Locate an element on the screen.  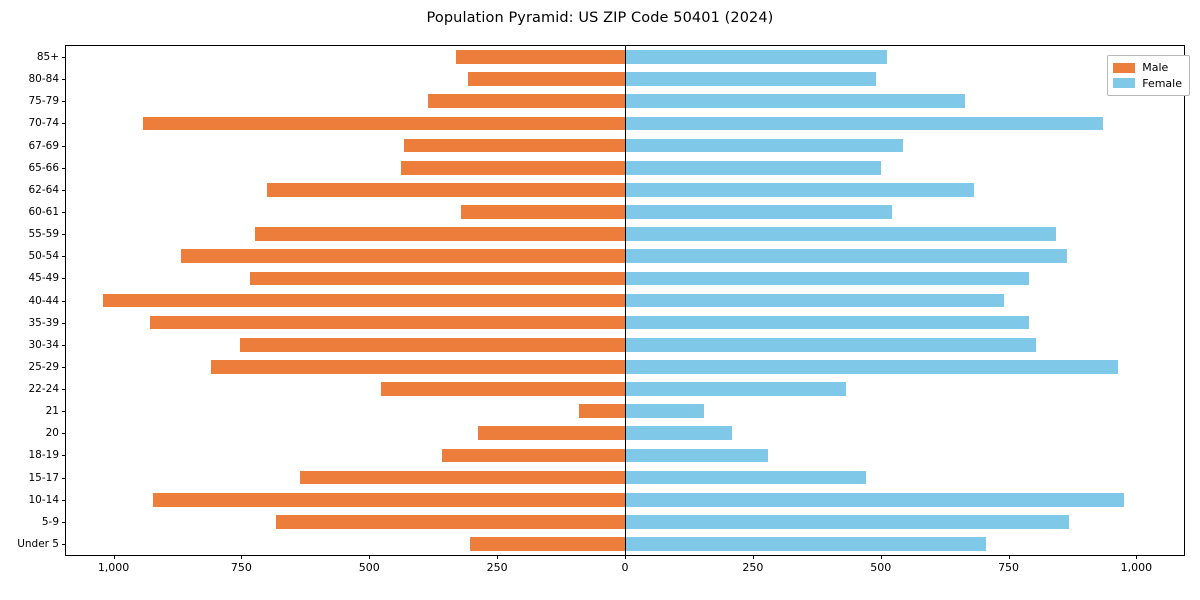
y-axis-tick-label: 55-59 is located at coordinates (43, 234).